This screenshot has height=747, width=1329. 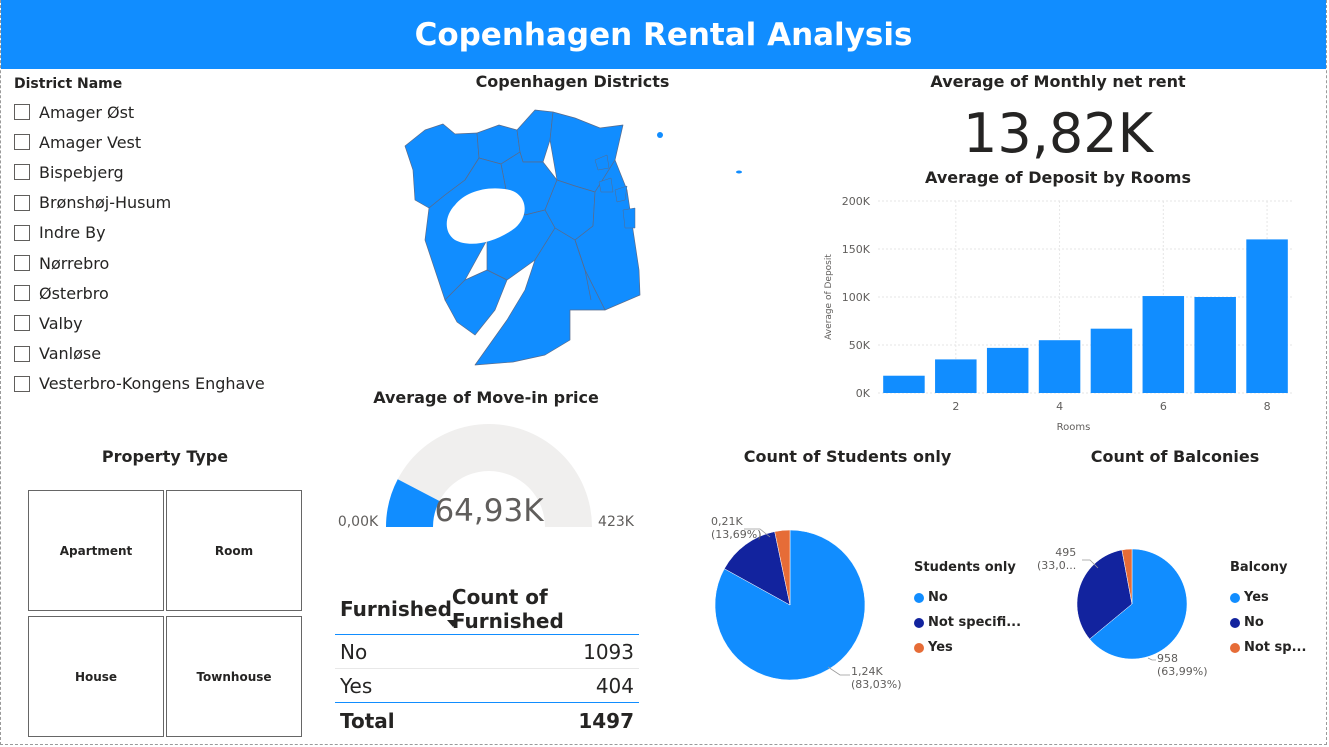 I want to click on students-label-small: 0,21K (13,69%), so click(x=736, y=528).